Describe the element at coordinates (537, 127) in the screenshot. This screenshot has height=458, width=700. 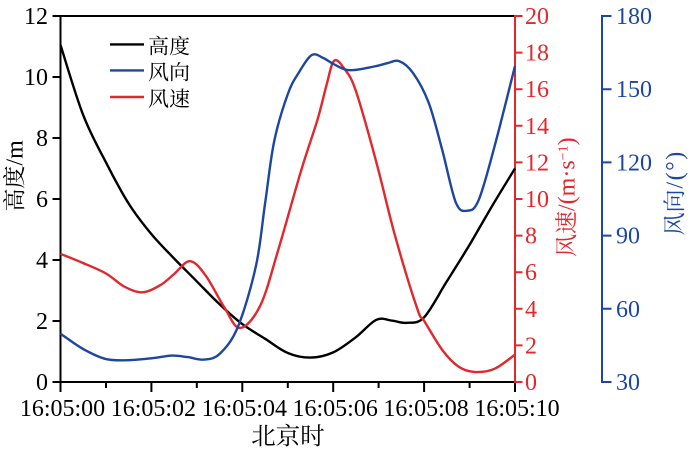
I see `svg-text: 14` at that location.